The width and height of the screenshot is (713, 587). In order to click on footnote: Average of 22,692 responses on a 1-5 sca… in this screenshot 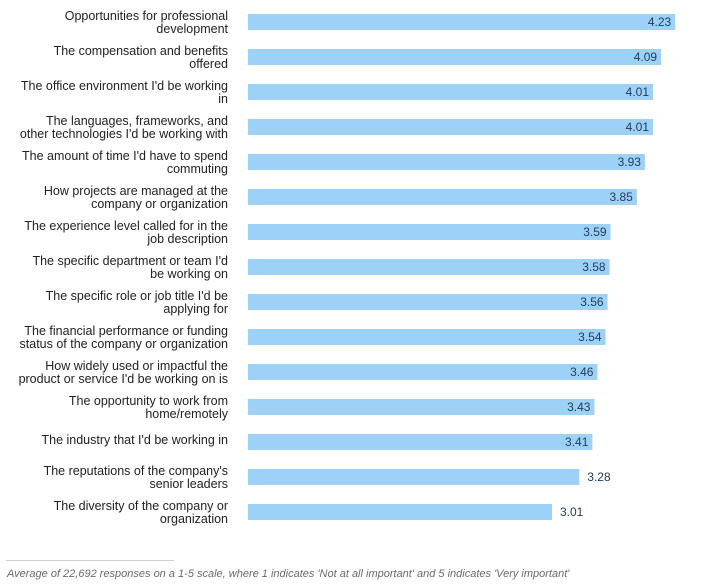, I will do `click(288, 574)`.